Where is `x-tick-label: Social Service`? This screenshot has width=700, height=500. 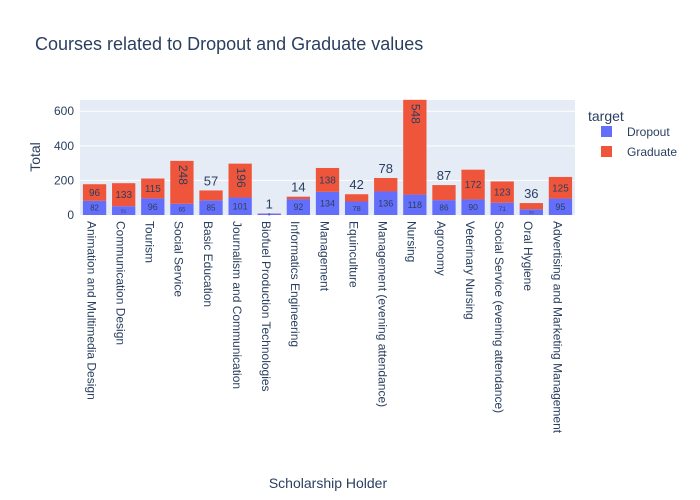
x-tick-label: Social Service is located at coordinates (179, 259).